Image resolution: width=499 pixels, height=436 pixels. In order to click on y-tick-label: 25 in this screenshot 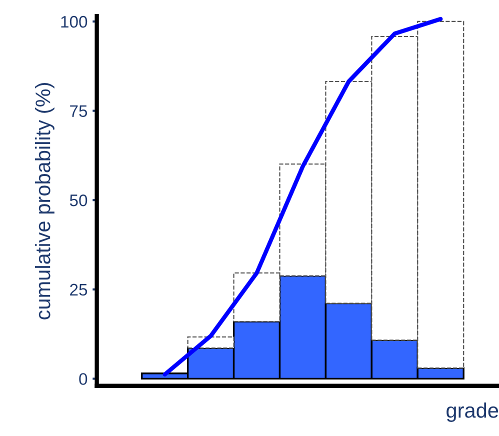, I will do `click(79, 290)`.